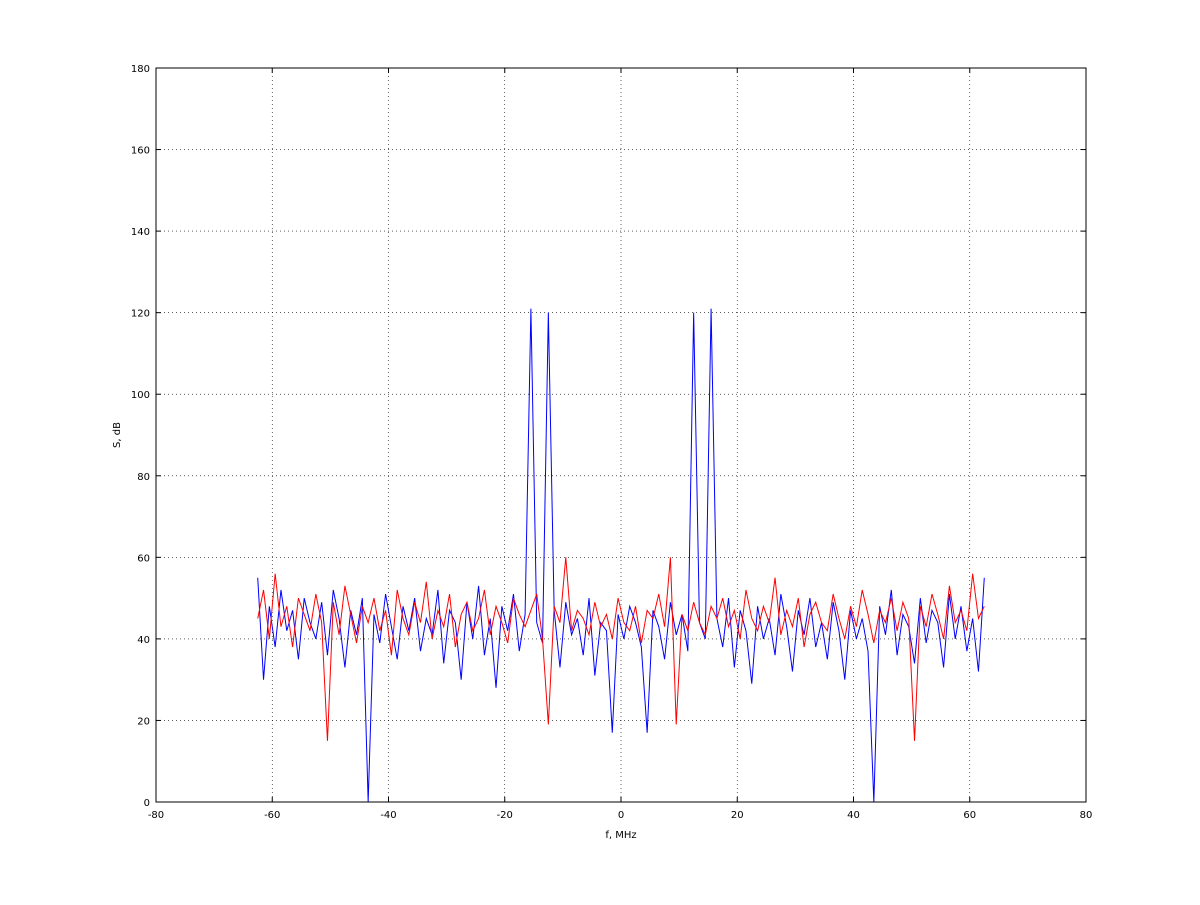 The width and height of the screenshot is (1200, 905). Describe the element at coordinates (143, 558) in the screenshot. I see `y-tick-label: 60` at that location.